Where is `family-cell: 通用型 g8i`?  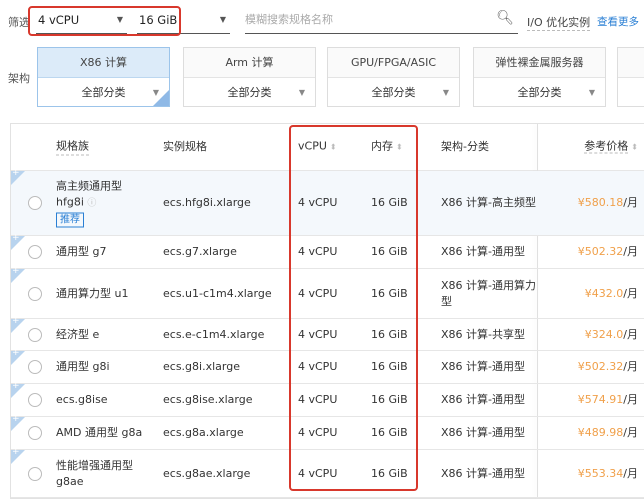 family-cell: 通用型 g8i is located at coordinates (83, 367).